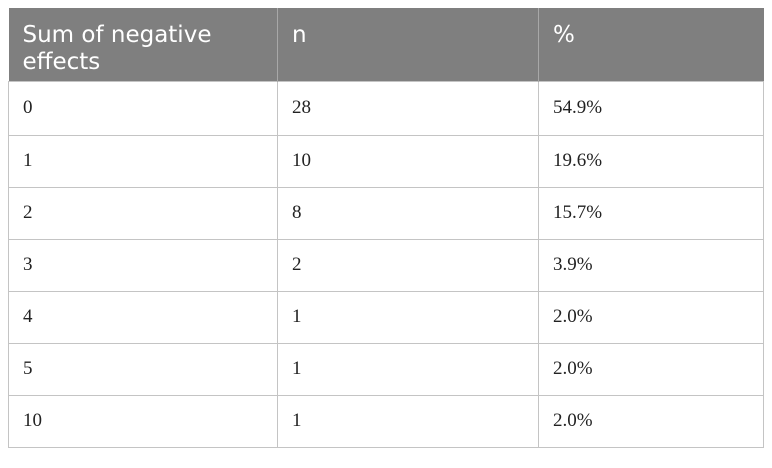 This screenshot has height=468, width=772. I want to click on cell-sum: 0, so click(143, 108).